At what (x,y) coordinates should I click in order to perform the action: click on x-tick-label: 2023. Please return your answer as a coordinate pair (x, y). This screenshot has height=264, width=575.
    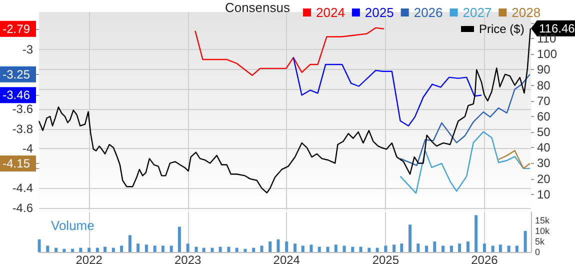
    Looking at the image, I should click on (188, 258).